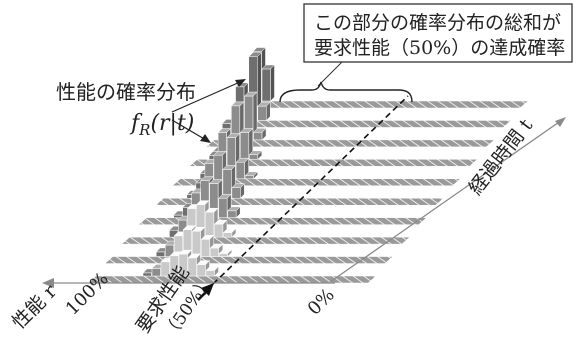 The width and height of the screenshot is (585, 345). I want to click on performance-0-label: 0%, so click(321, 301).